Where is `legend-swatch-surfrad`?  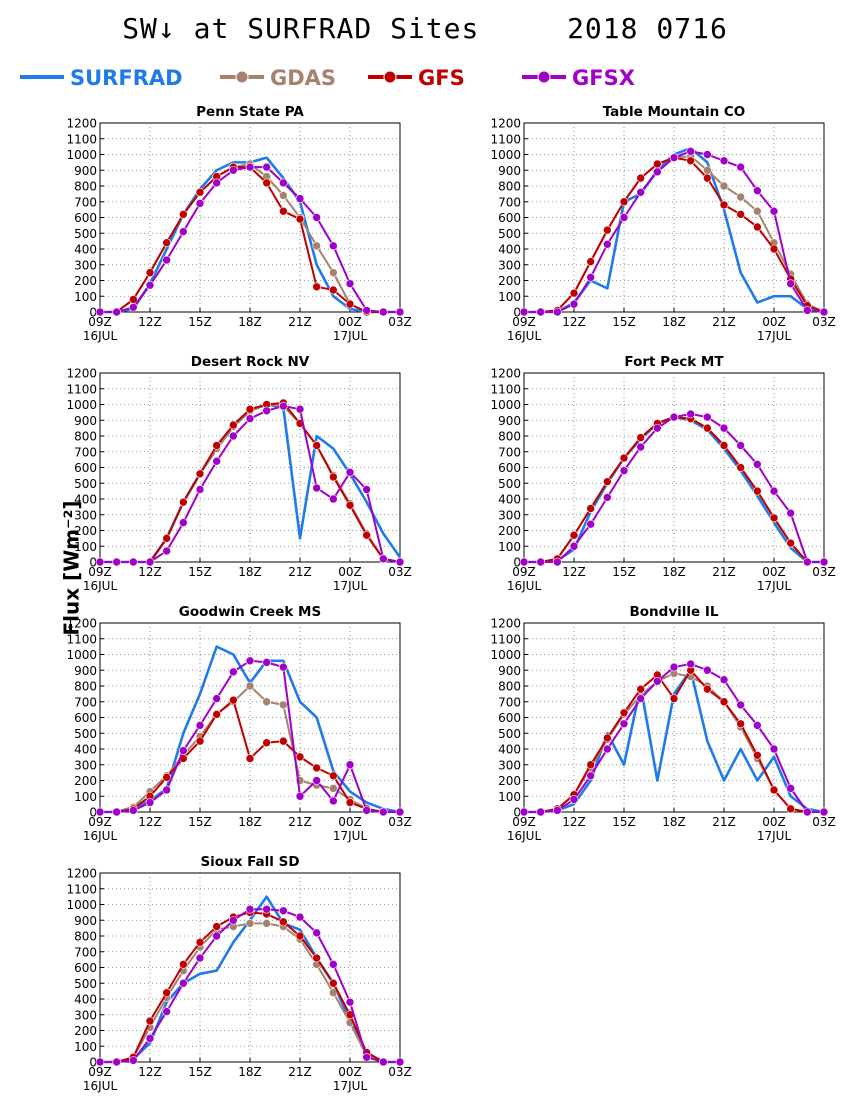
legend-swatch-surfrad is located at coordinates (42, 77).